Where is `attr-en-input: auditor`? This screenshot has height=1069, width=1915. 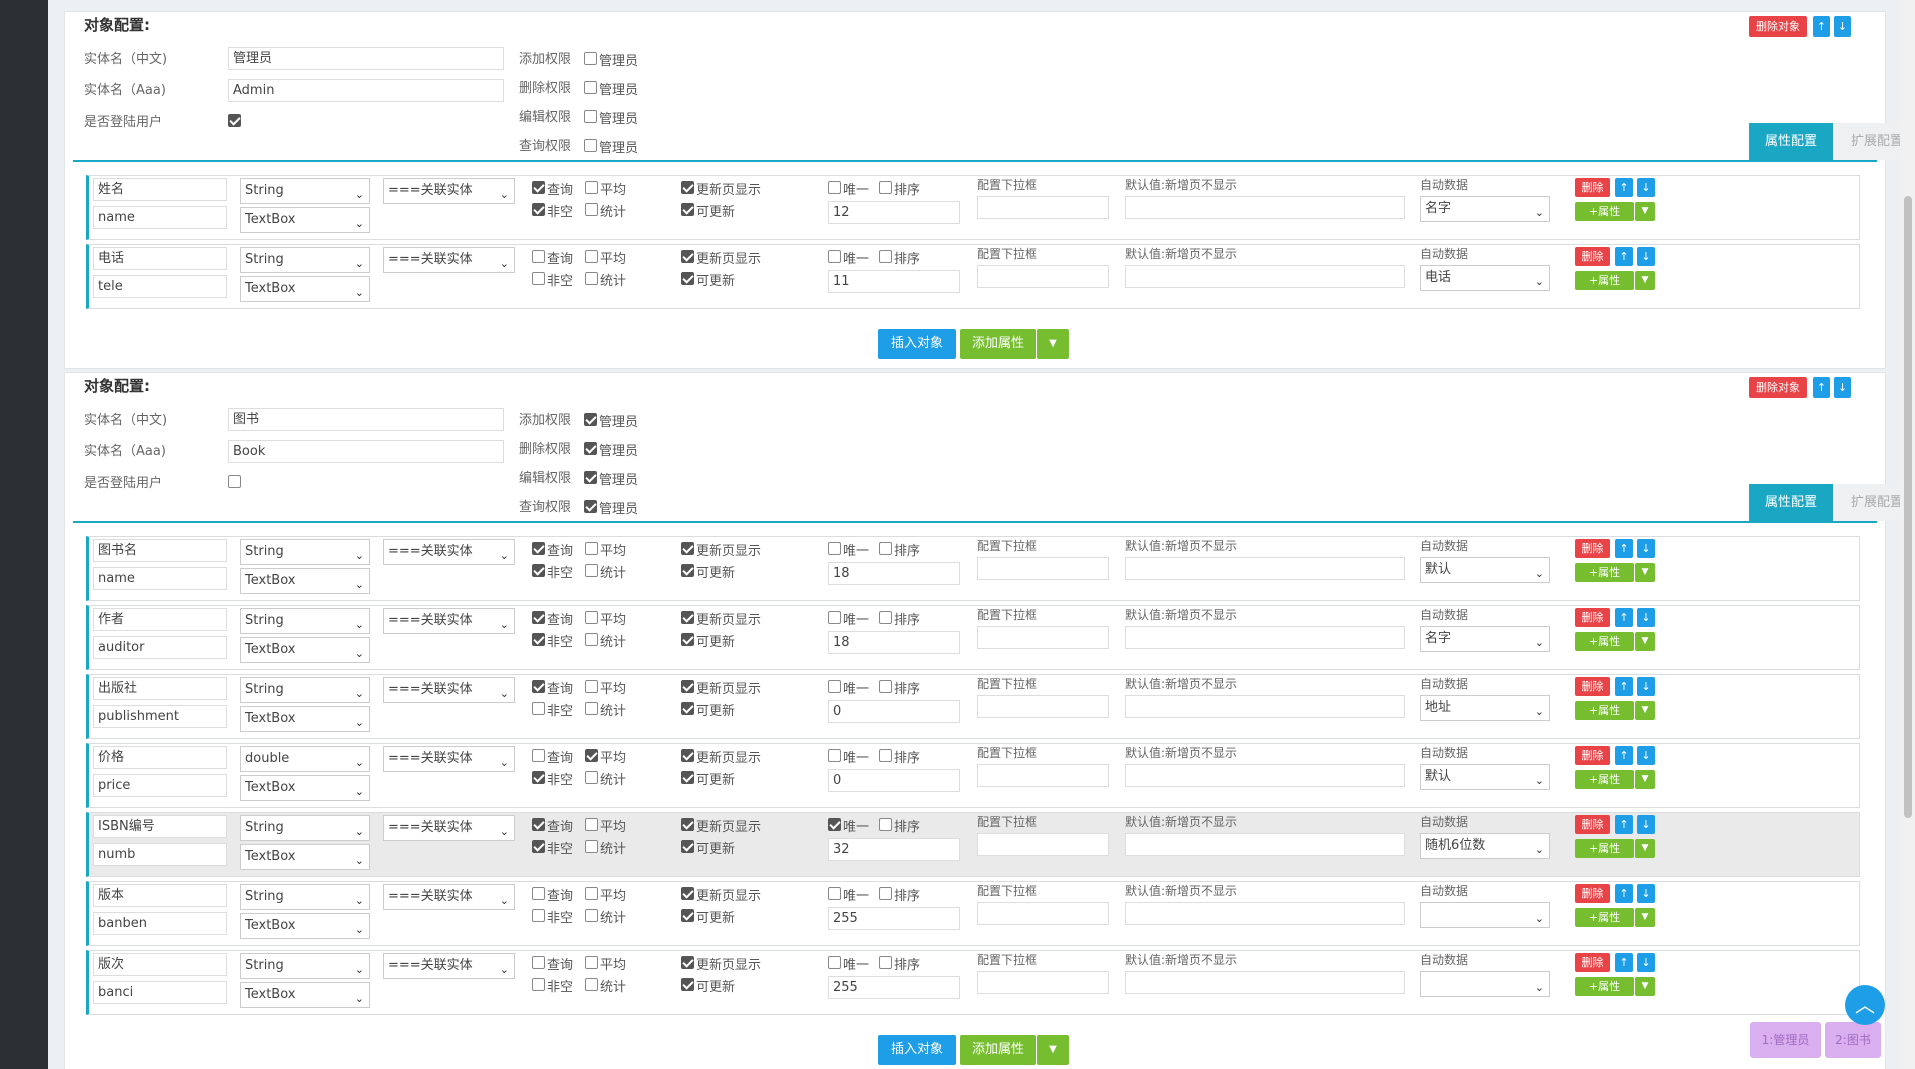
attr-en-input: auditor is located at coordinates (160, 647).